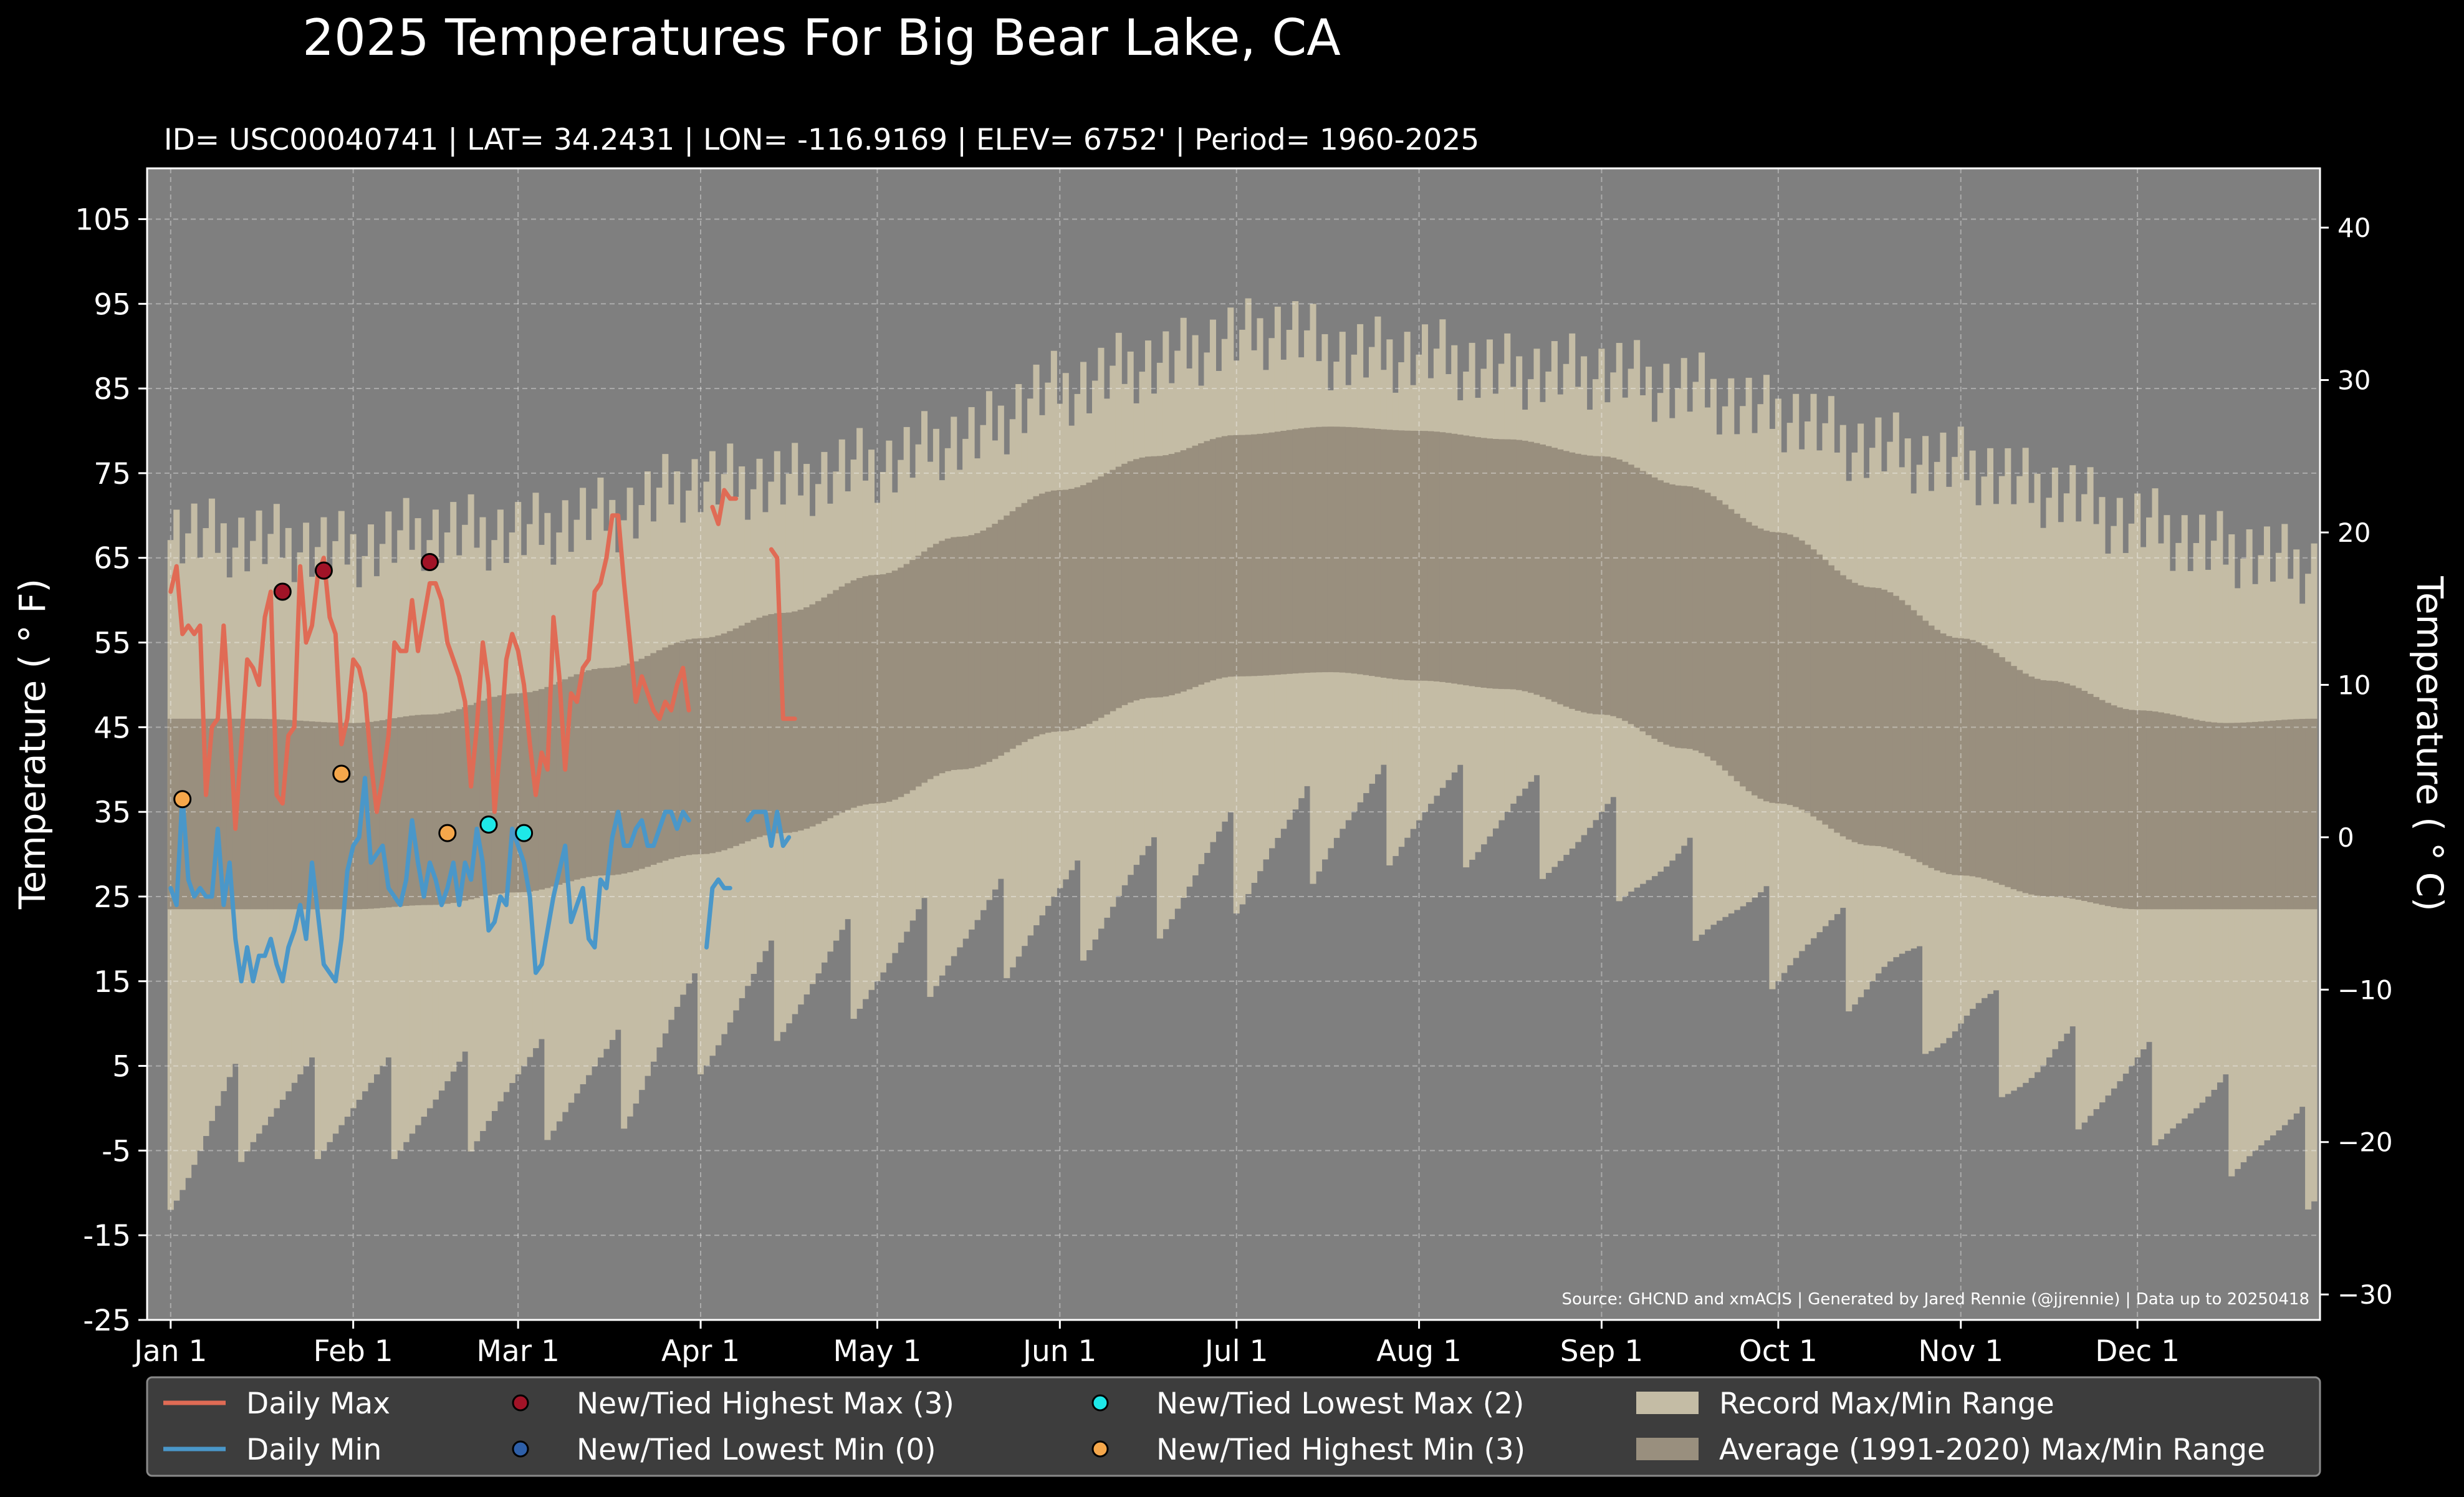  Describe the element at coordinates (182, 799) in the screenshot. I see `highest-min-marker` at that location.